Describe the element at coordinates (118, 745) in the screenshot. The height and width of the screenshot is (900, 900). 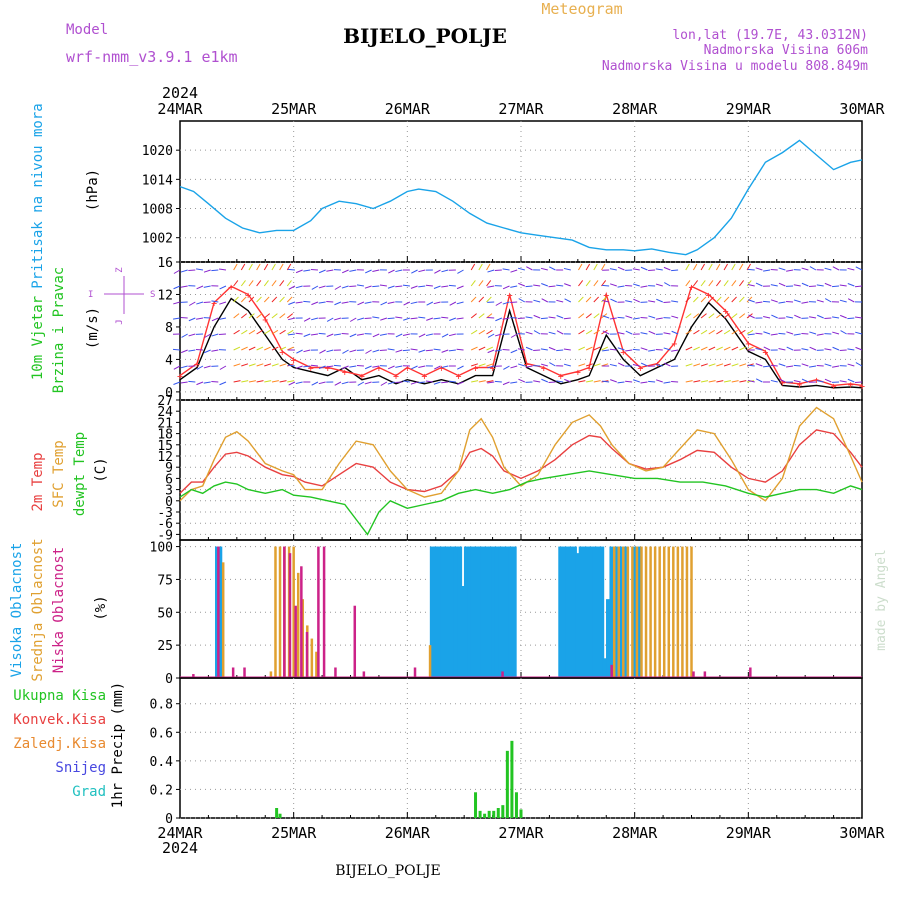
I see `precip-ylabel: 1hr Precip (mm)` at that location.